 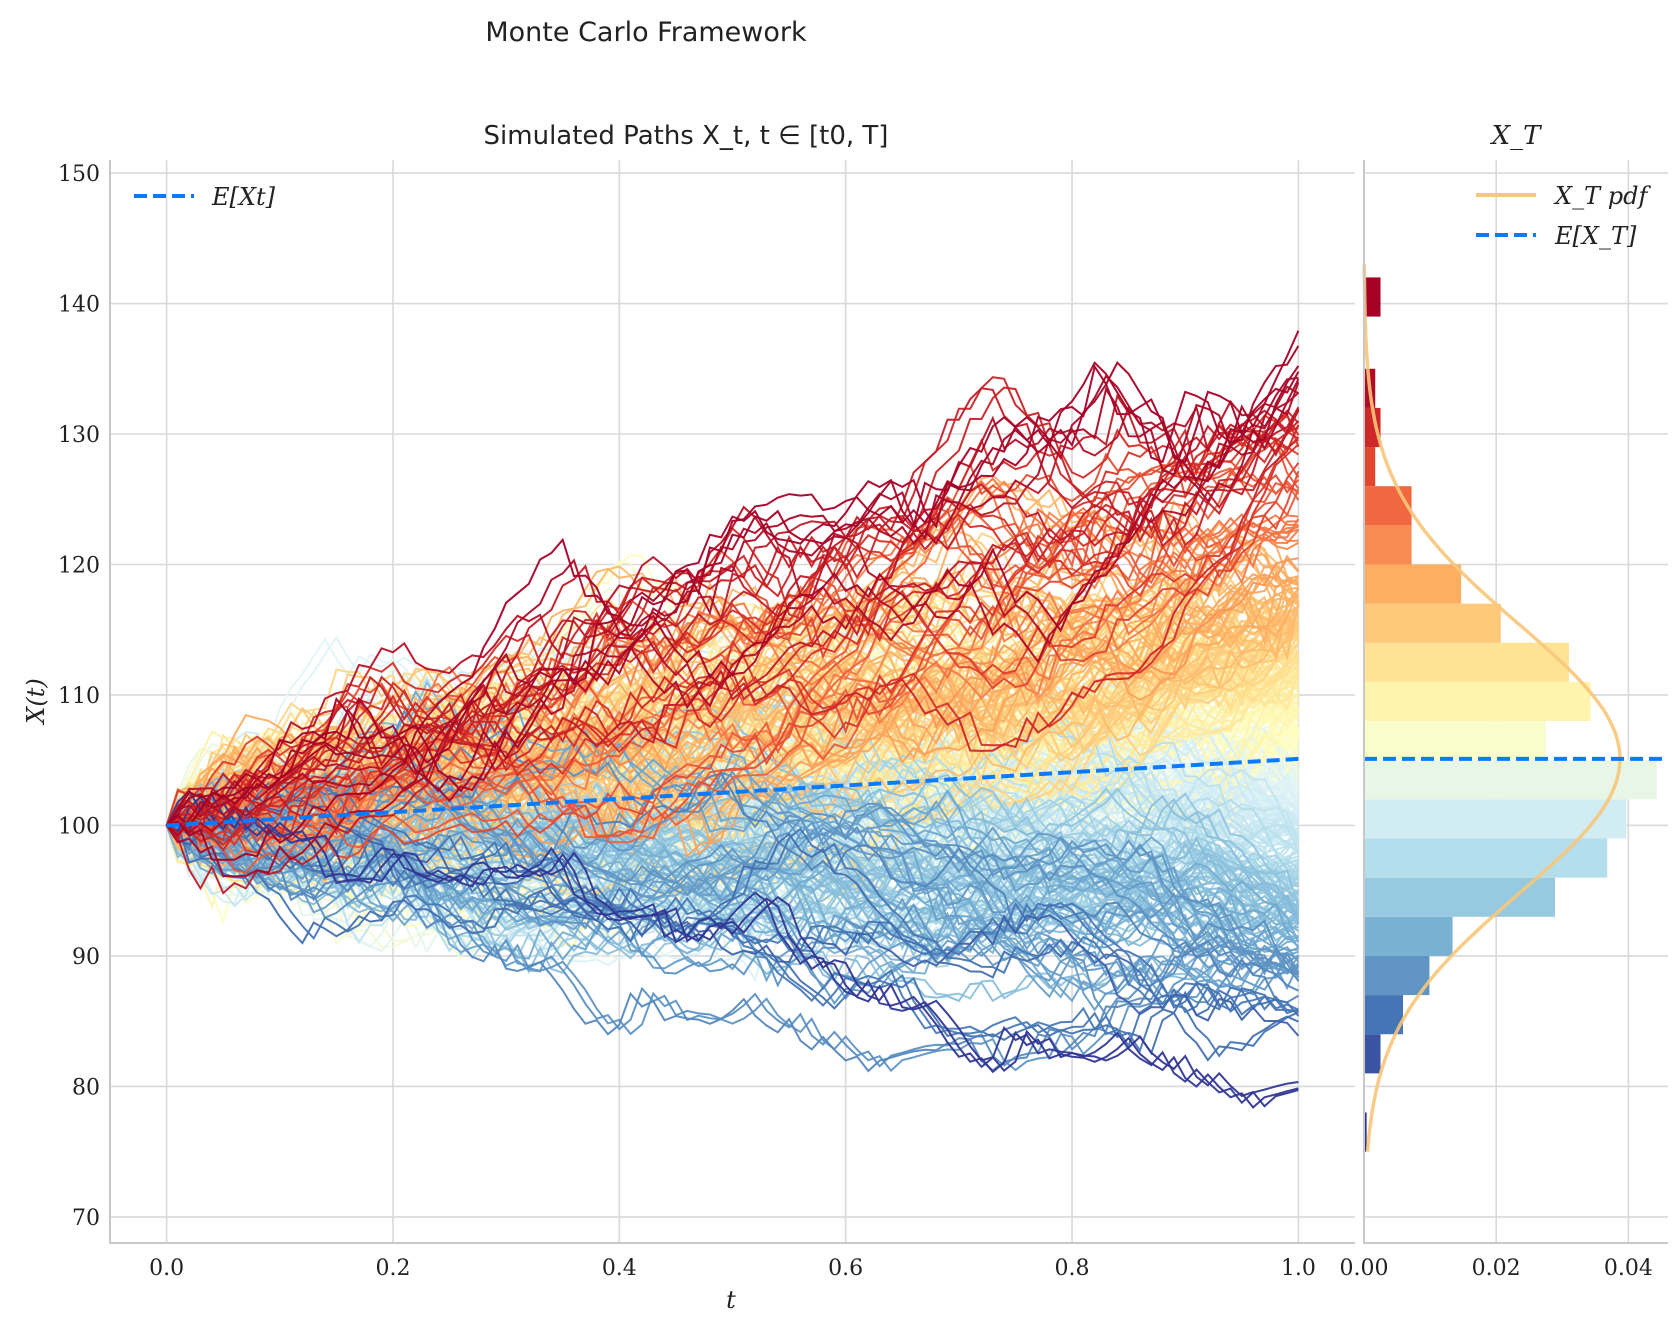 I want to click on histogram-x-tick-label: 0.02, so click(x=1496, y=1268).